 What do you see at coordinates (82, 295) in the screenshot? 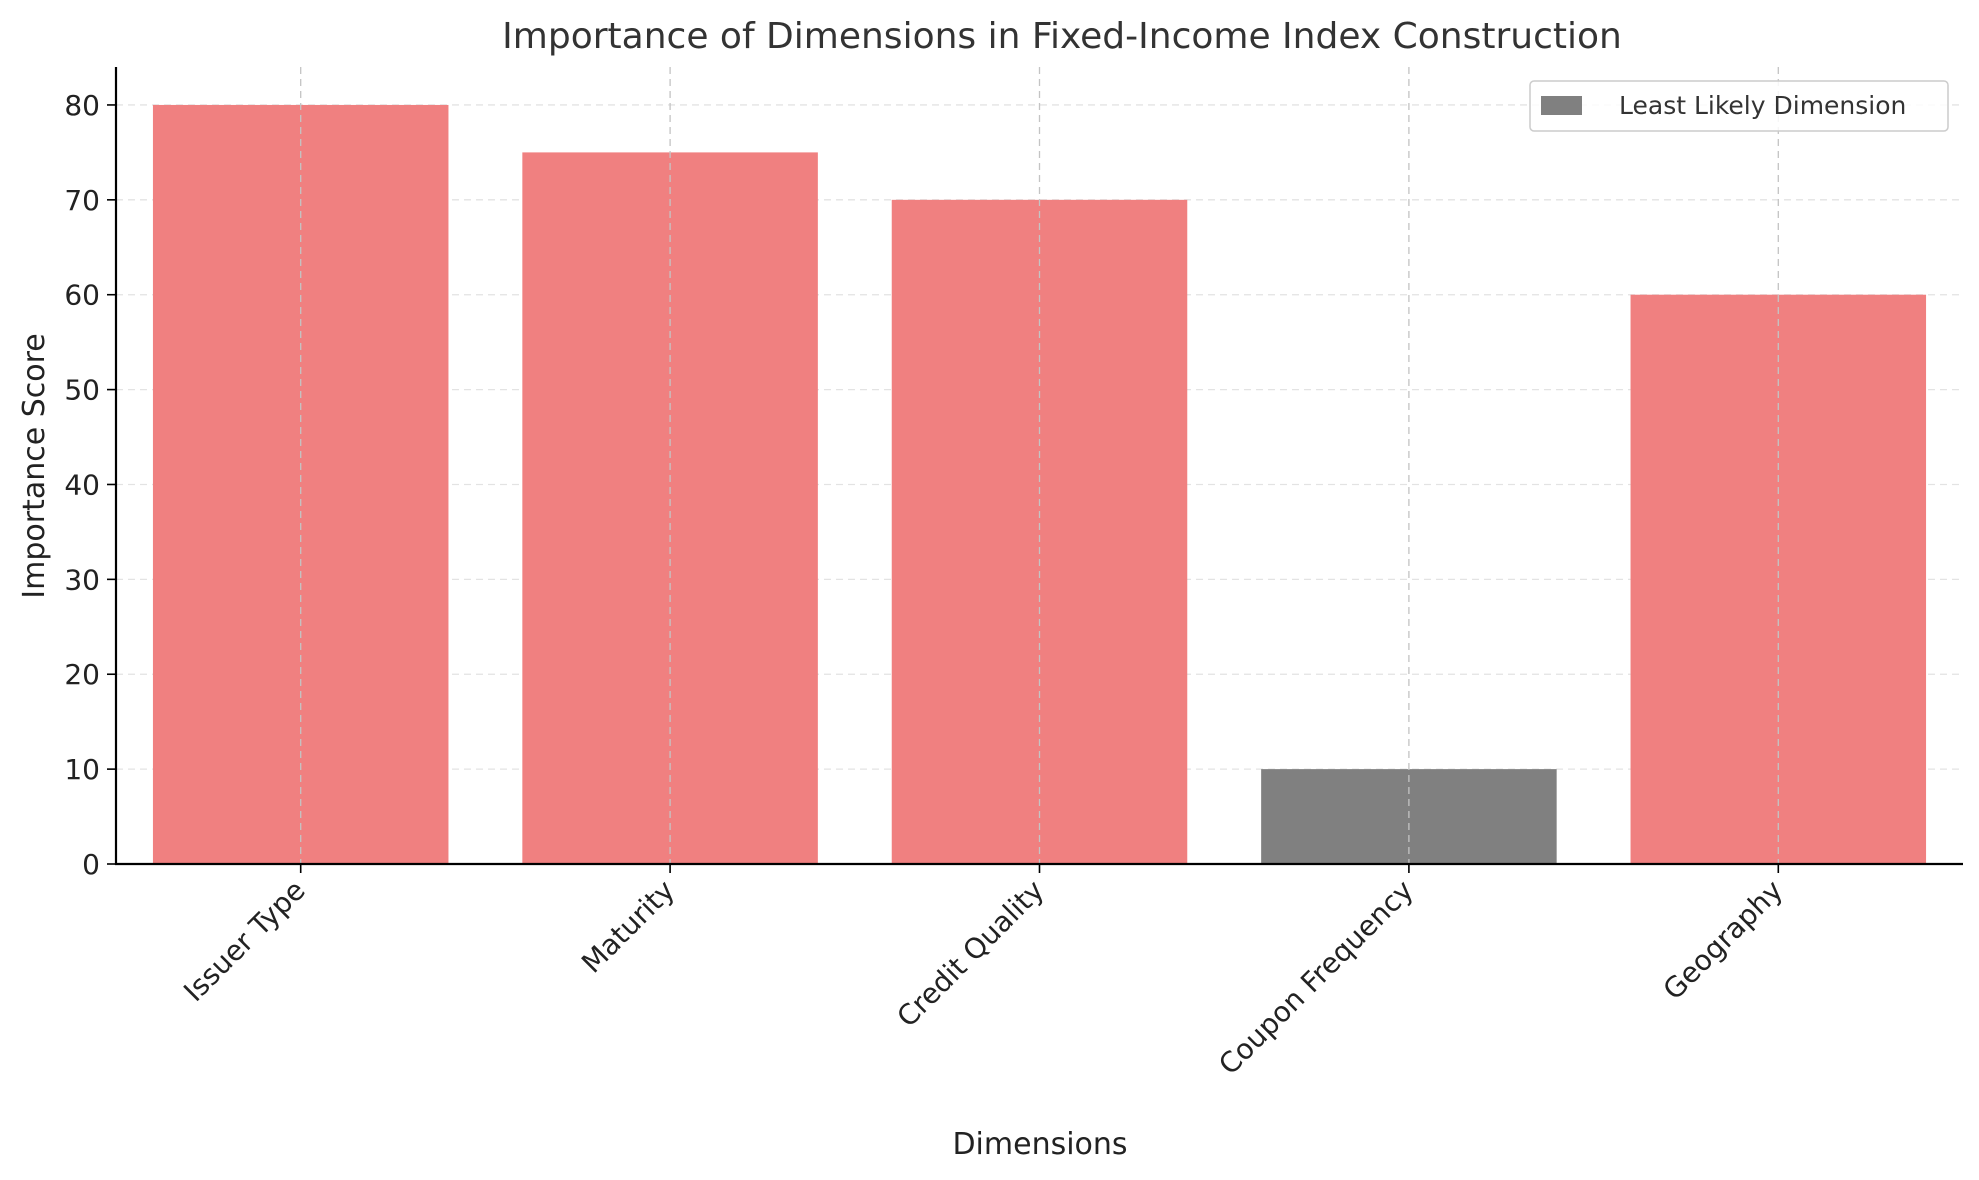
I see `y-tick-label: 60` at bounding box center [82, 295].